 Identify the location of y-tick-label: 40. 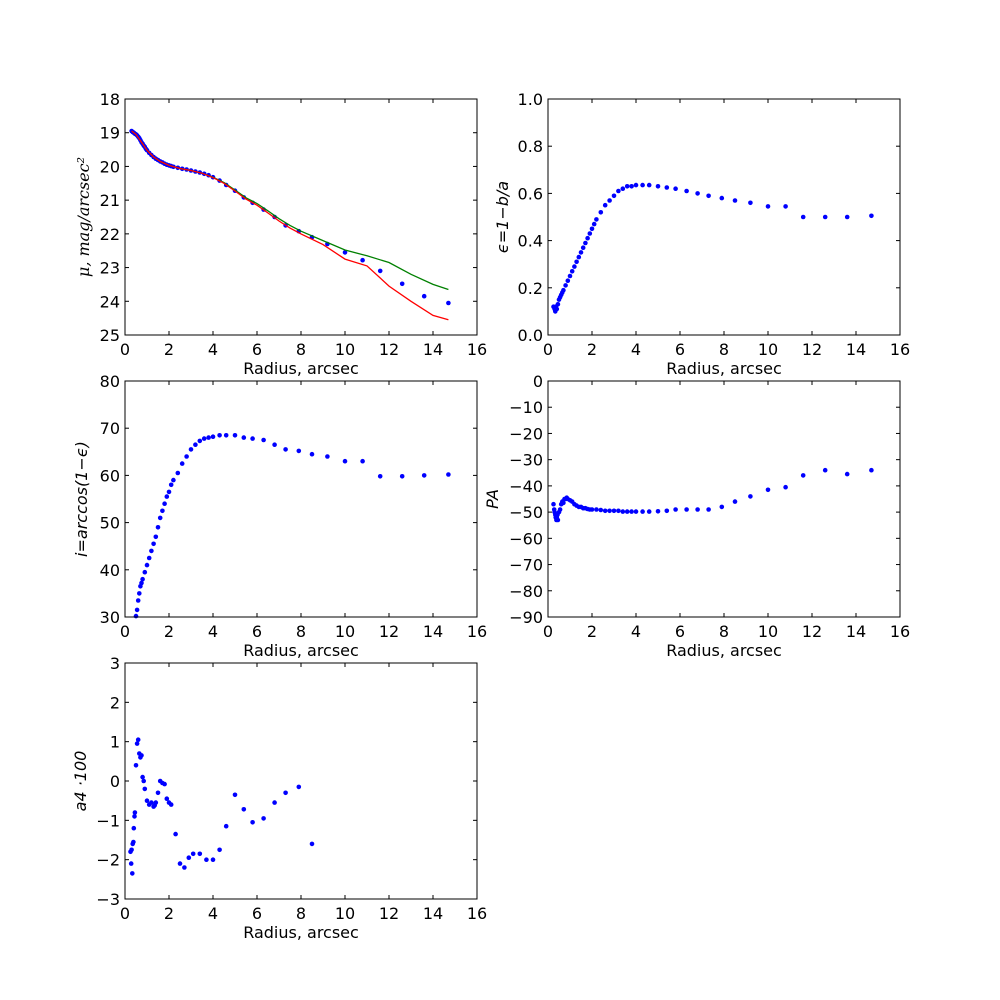
(110, 570).